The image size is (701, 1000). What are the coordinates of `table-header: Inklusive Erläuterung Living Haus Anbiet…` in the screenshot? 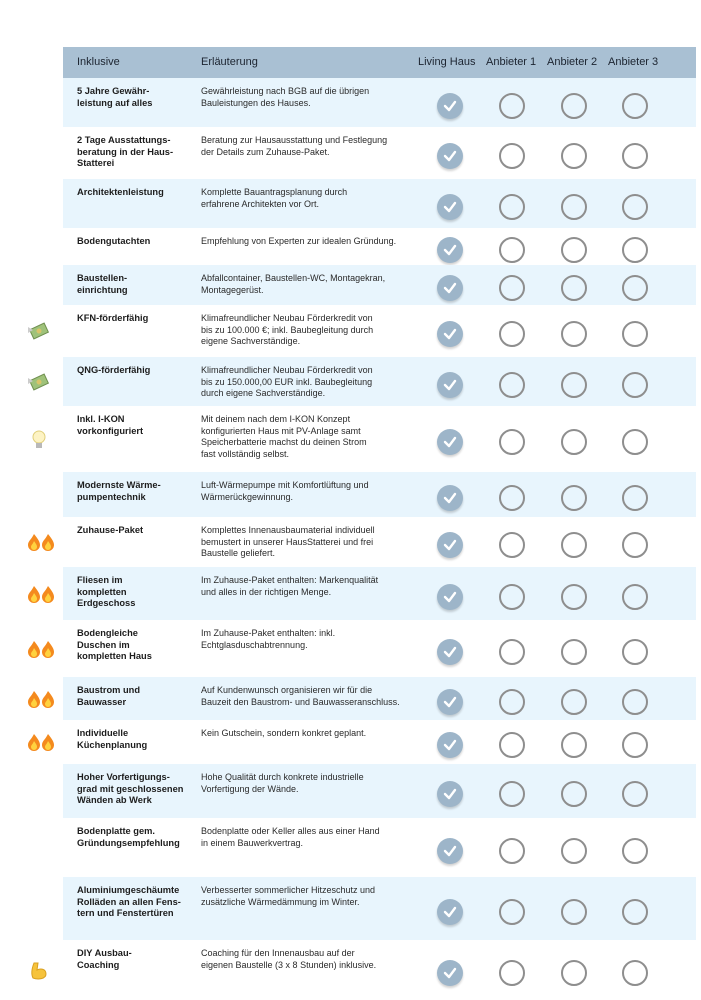 It's located at (379, 62).